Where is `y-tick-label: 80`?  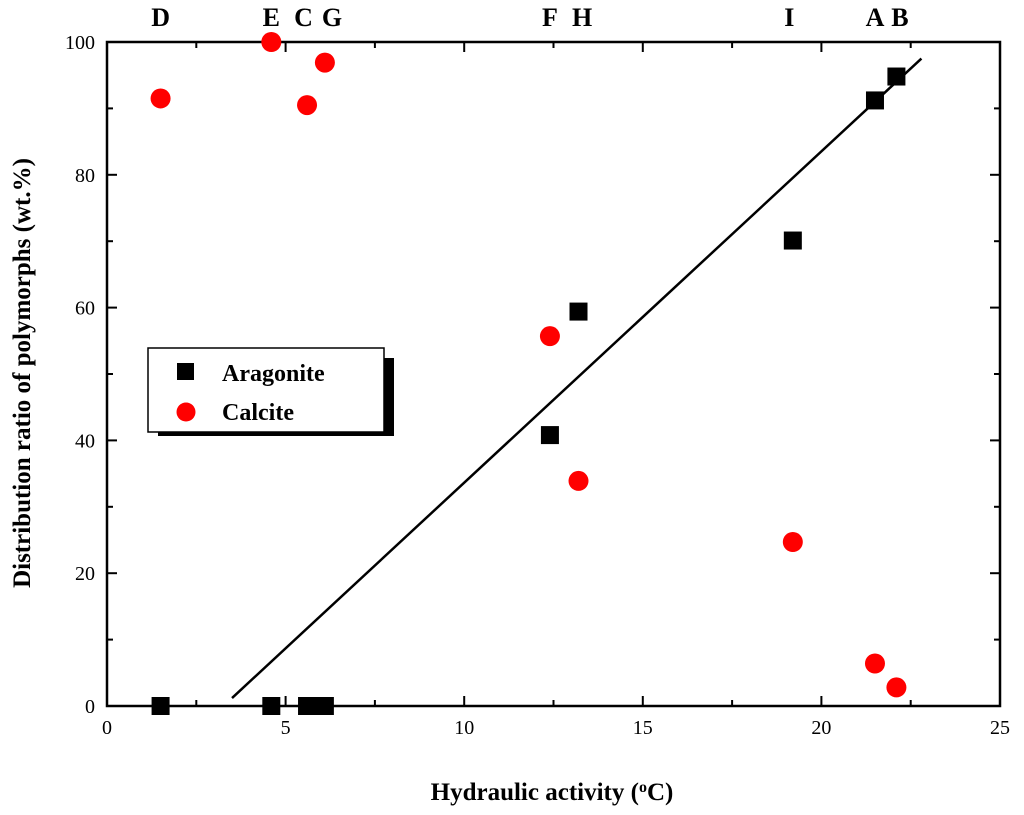 y-tick-label: 80 is located at coordinates (85, 176).